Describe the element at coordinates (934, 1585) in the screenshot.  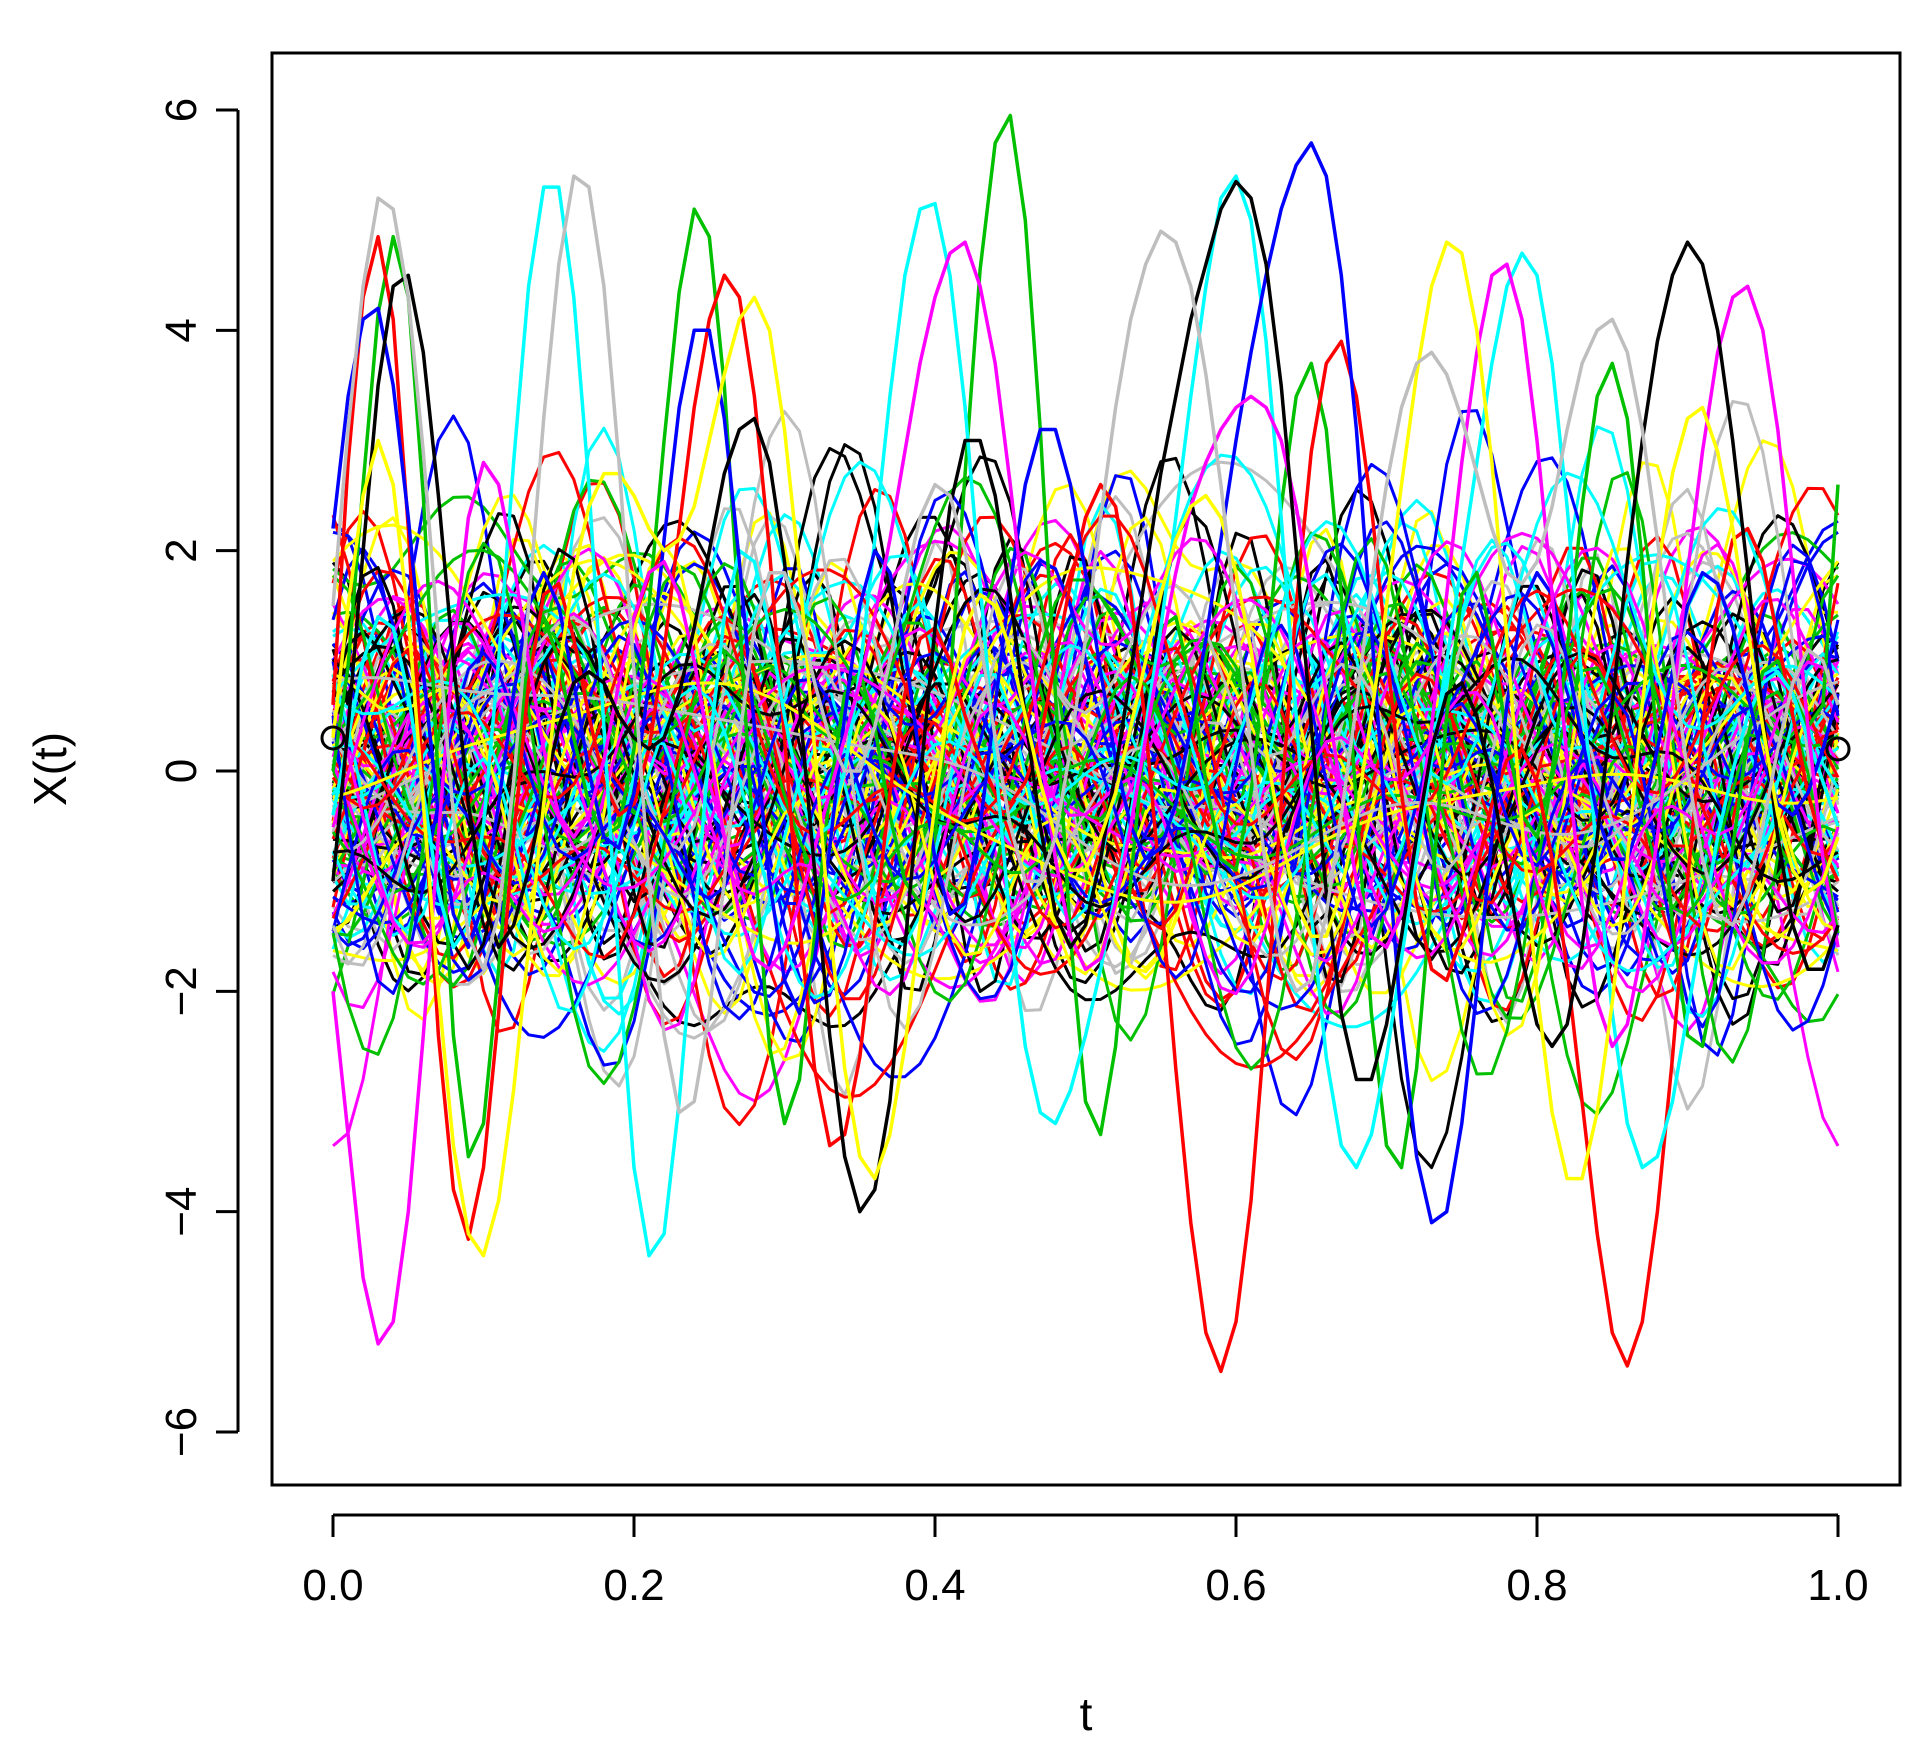
I see `x-tick-label: 0.4` at that location.